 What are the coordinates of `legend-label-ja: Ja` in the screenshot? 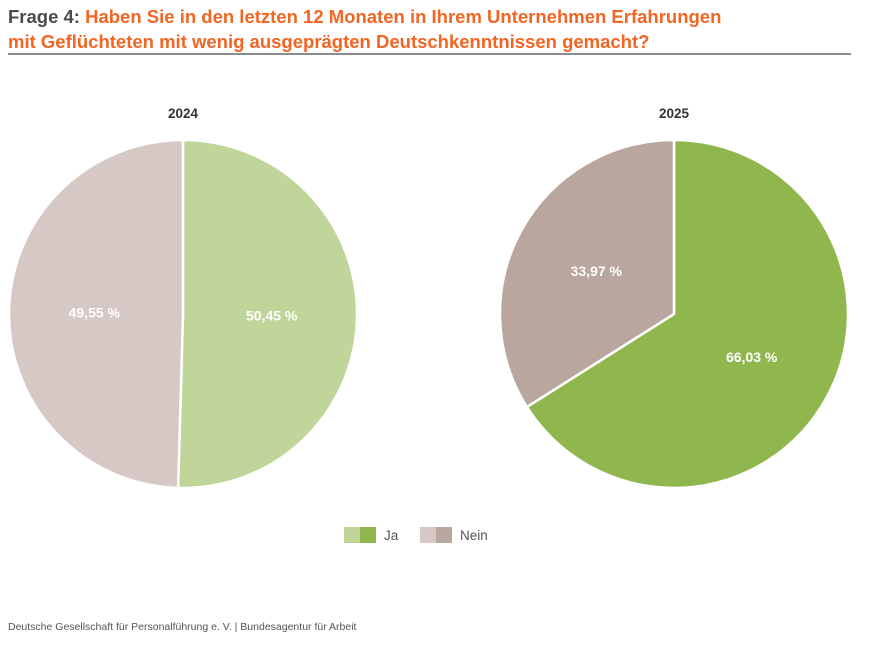 It's located at (391, 535).